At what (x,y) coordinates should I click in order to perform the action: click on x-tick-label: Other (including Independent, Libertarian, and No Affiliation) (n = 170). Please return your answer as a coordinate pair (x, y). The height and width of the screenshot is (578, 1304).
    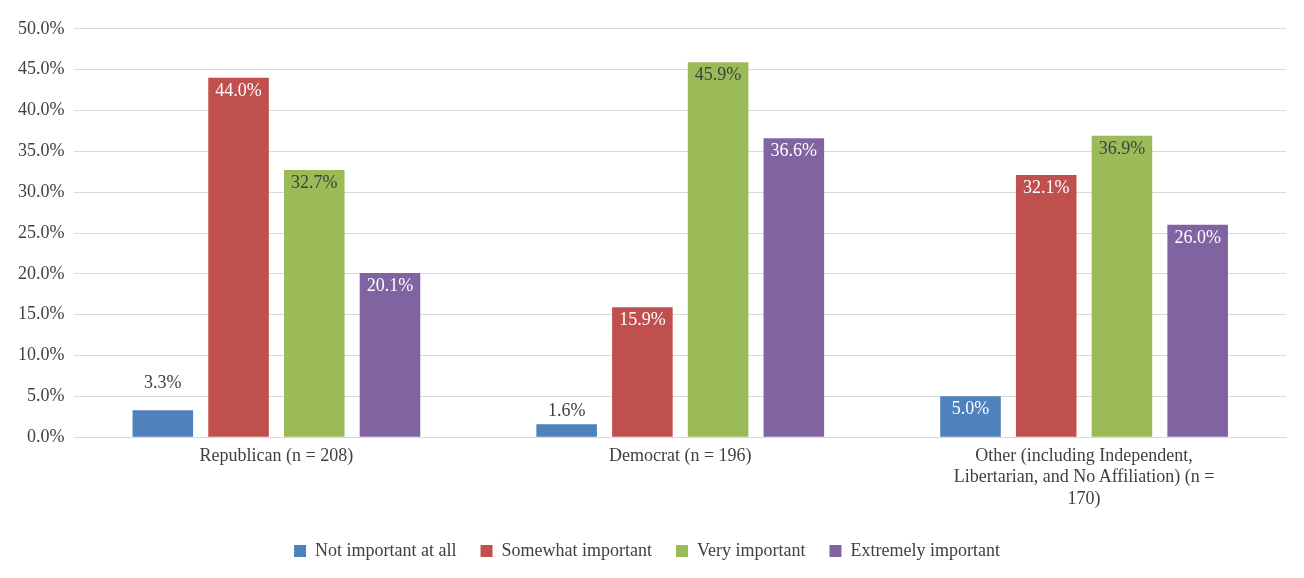
    Looking at the image, I should click on (1084, 476).